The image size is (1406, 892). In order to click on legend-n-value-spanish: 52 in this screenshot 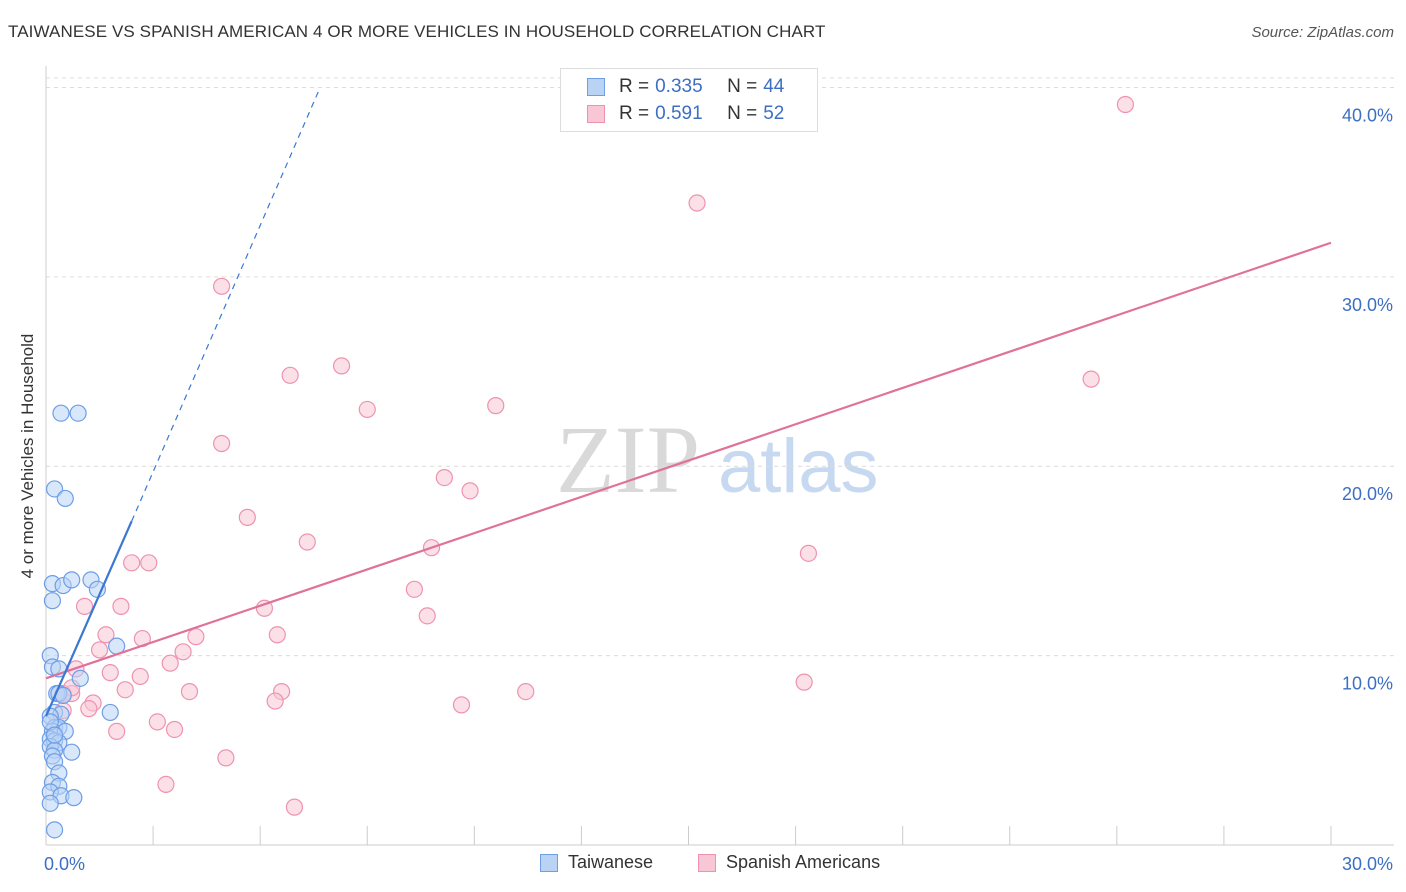, I will do `click(774, 113)`.